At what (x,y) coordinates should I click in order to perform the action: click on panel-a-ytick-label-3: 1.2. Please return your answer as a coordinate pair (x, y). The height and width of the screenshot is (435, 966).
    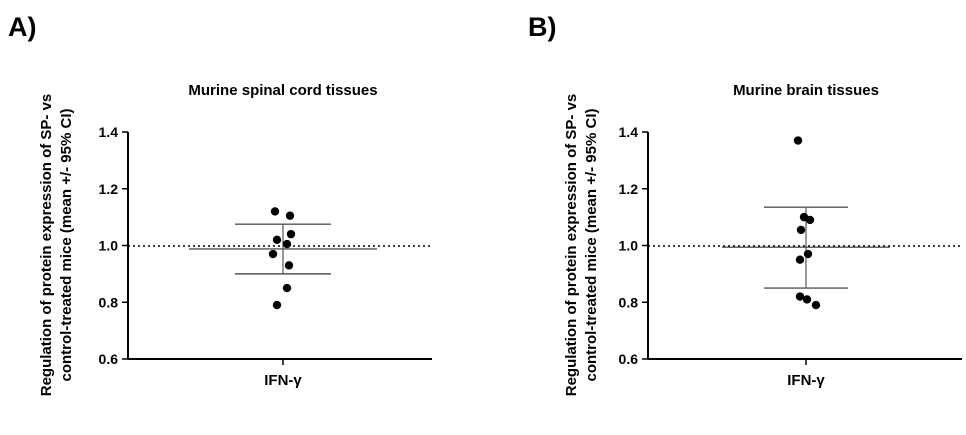
    Looking at the image, I should click on (109, 189).